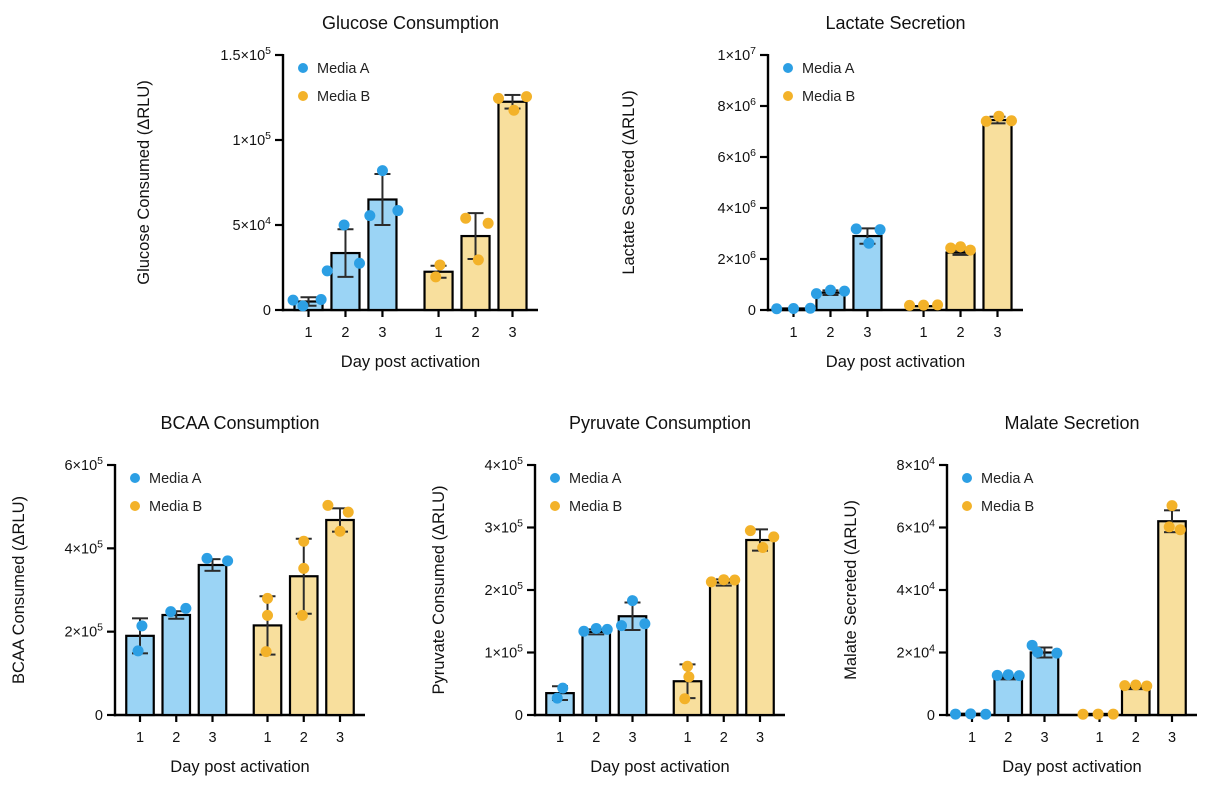 The height and width of the screenshot is (790, 1216). I want to click on y-axis-label: Lactate Secreted (ΔRLU), so click(629, 182).